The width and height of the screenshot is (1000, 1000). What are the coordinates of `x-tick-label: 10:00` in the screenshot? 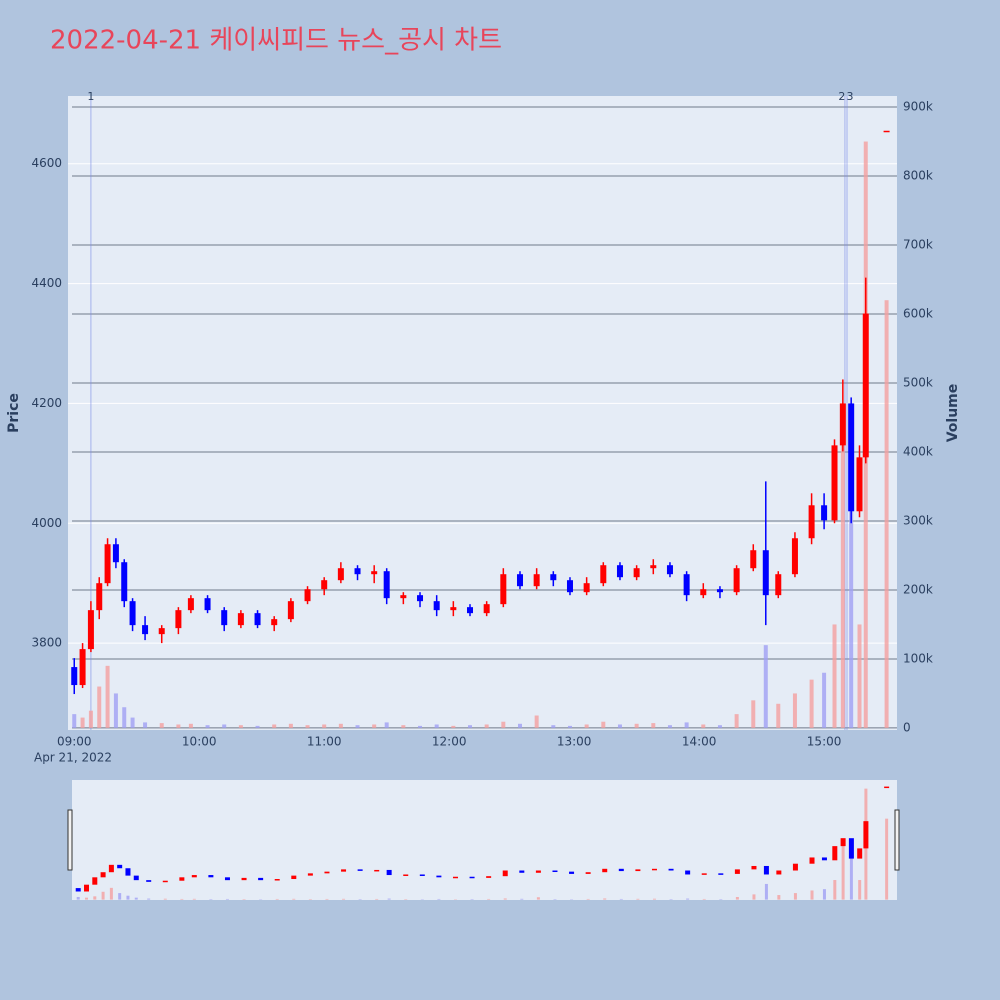 It's located at (199, 742).